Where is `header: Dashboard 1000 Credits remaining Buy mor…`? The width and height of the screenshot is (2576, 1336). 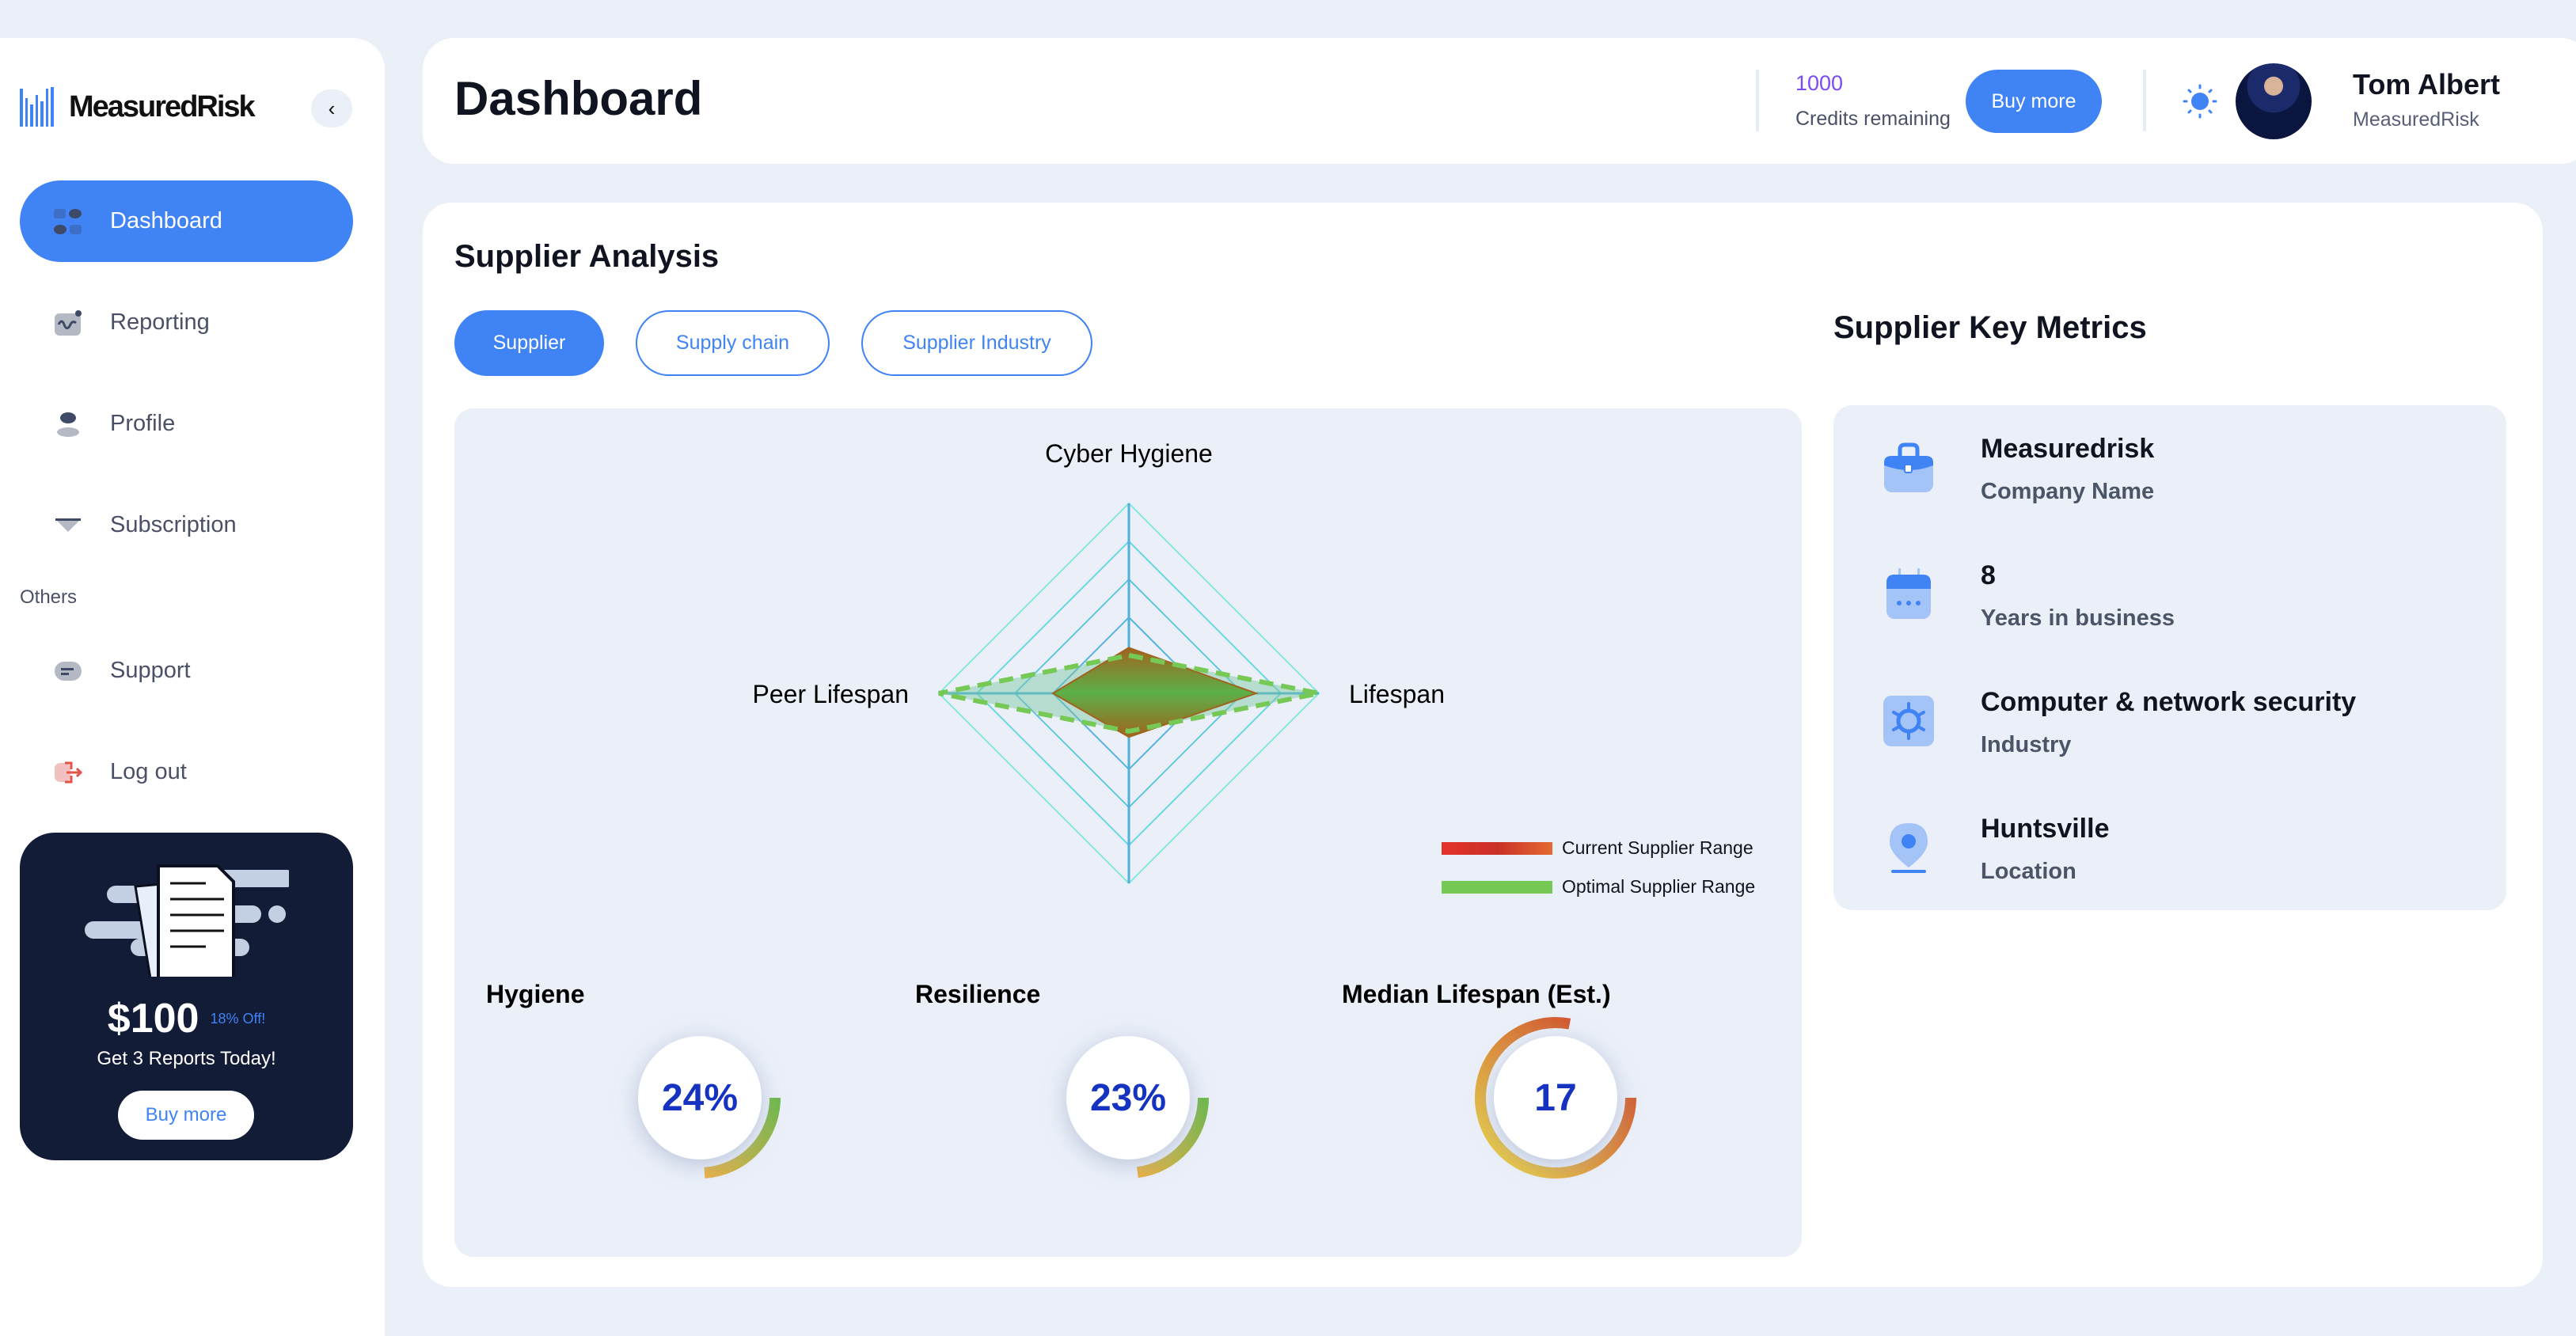 header: Dashboard 1000 Credits remaining Buy mor… is located at coordinates (1499, 101).